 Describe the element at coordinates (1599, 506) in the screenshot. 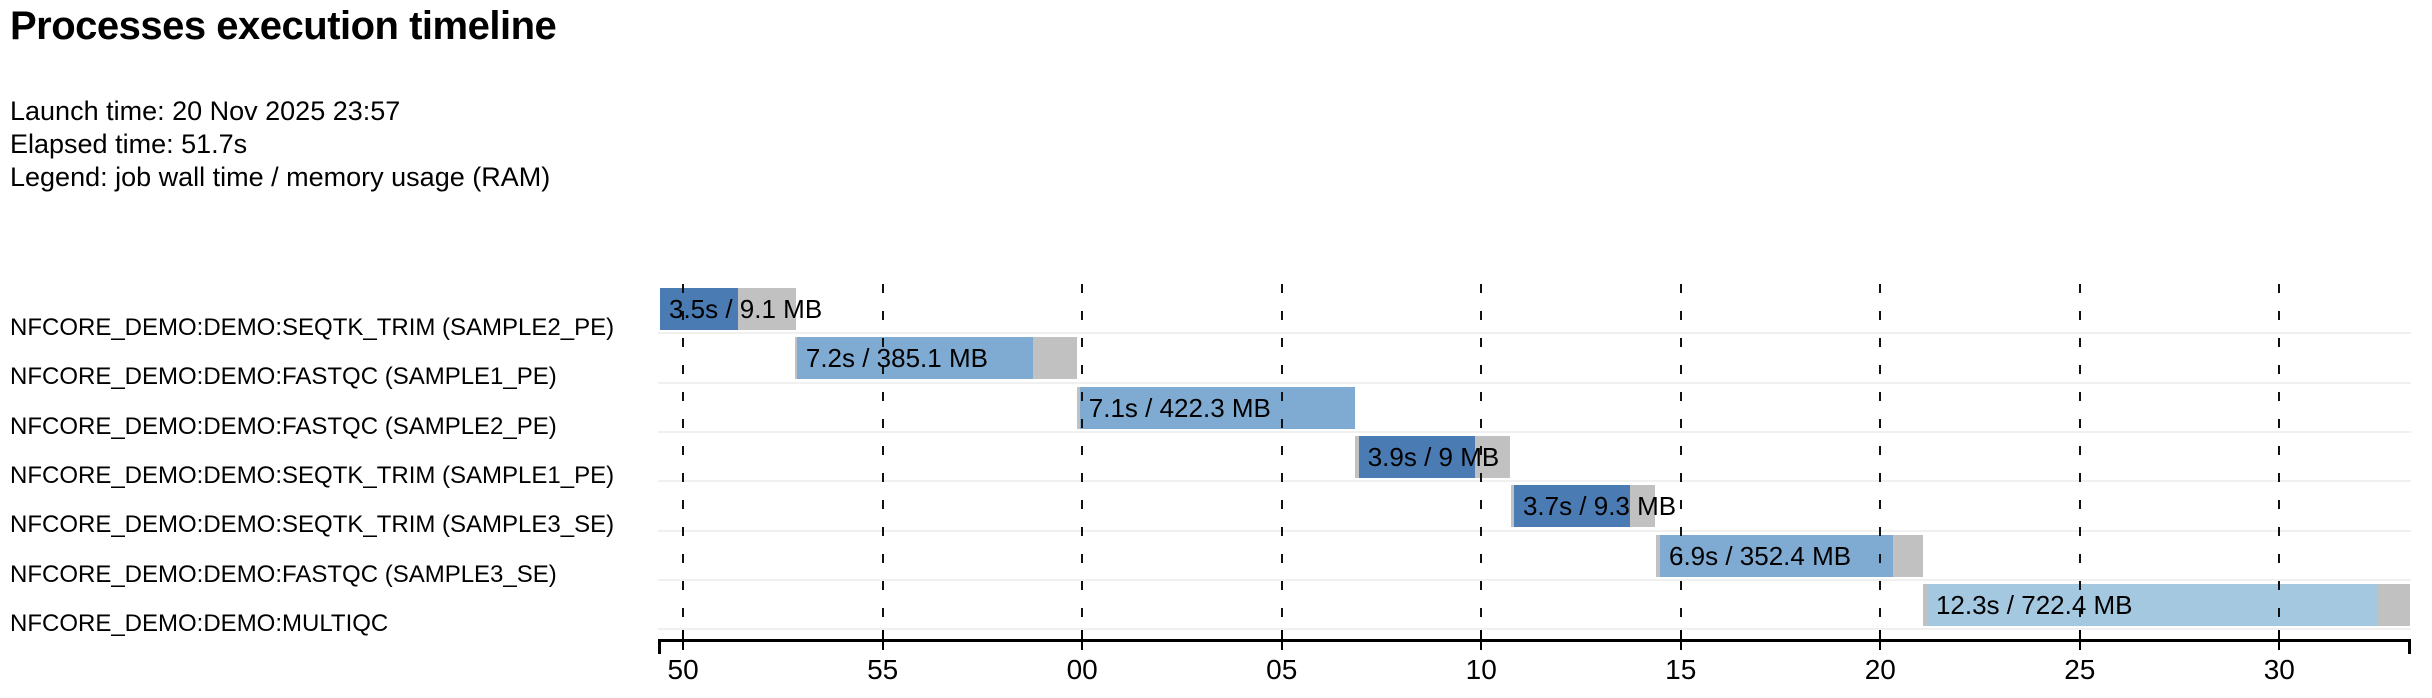

I see `task-bar-label: 3.7s / 9.3 MB` at that location.